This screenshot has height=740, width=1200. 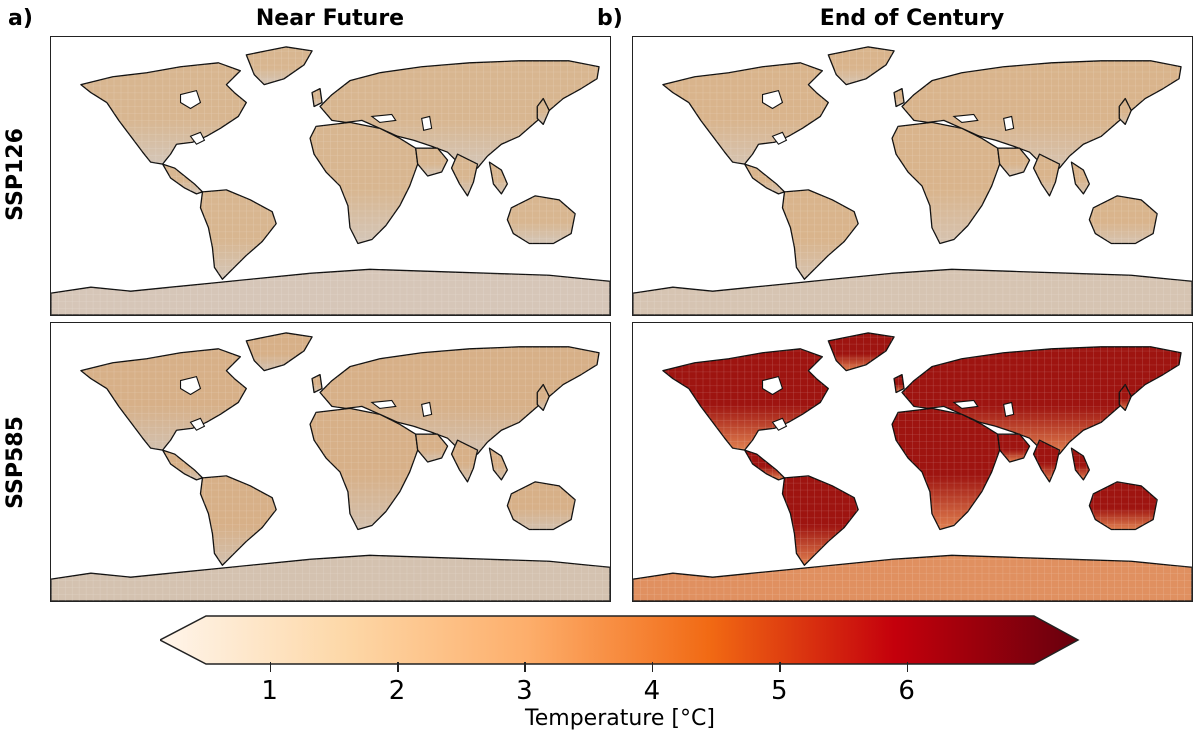 I want to click on colorbar-body, so click(x=620, y=640).